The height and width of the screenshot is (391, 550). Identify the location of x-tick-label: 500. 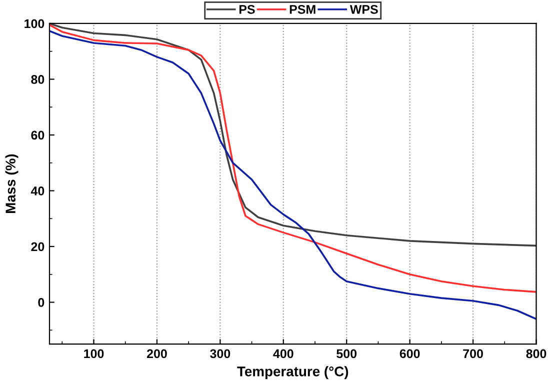
(346, 353).